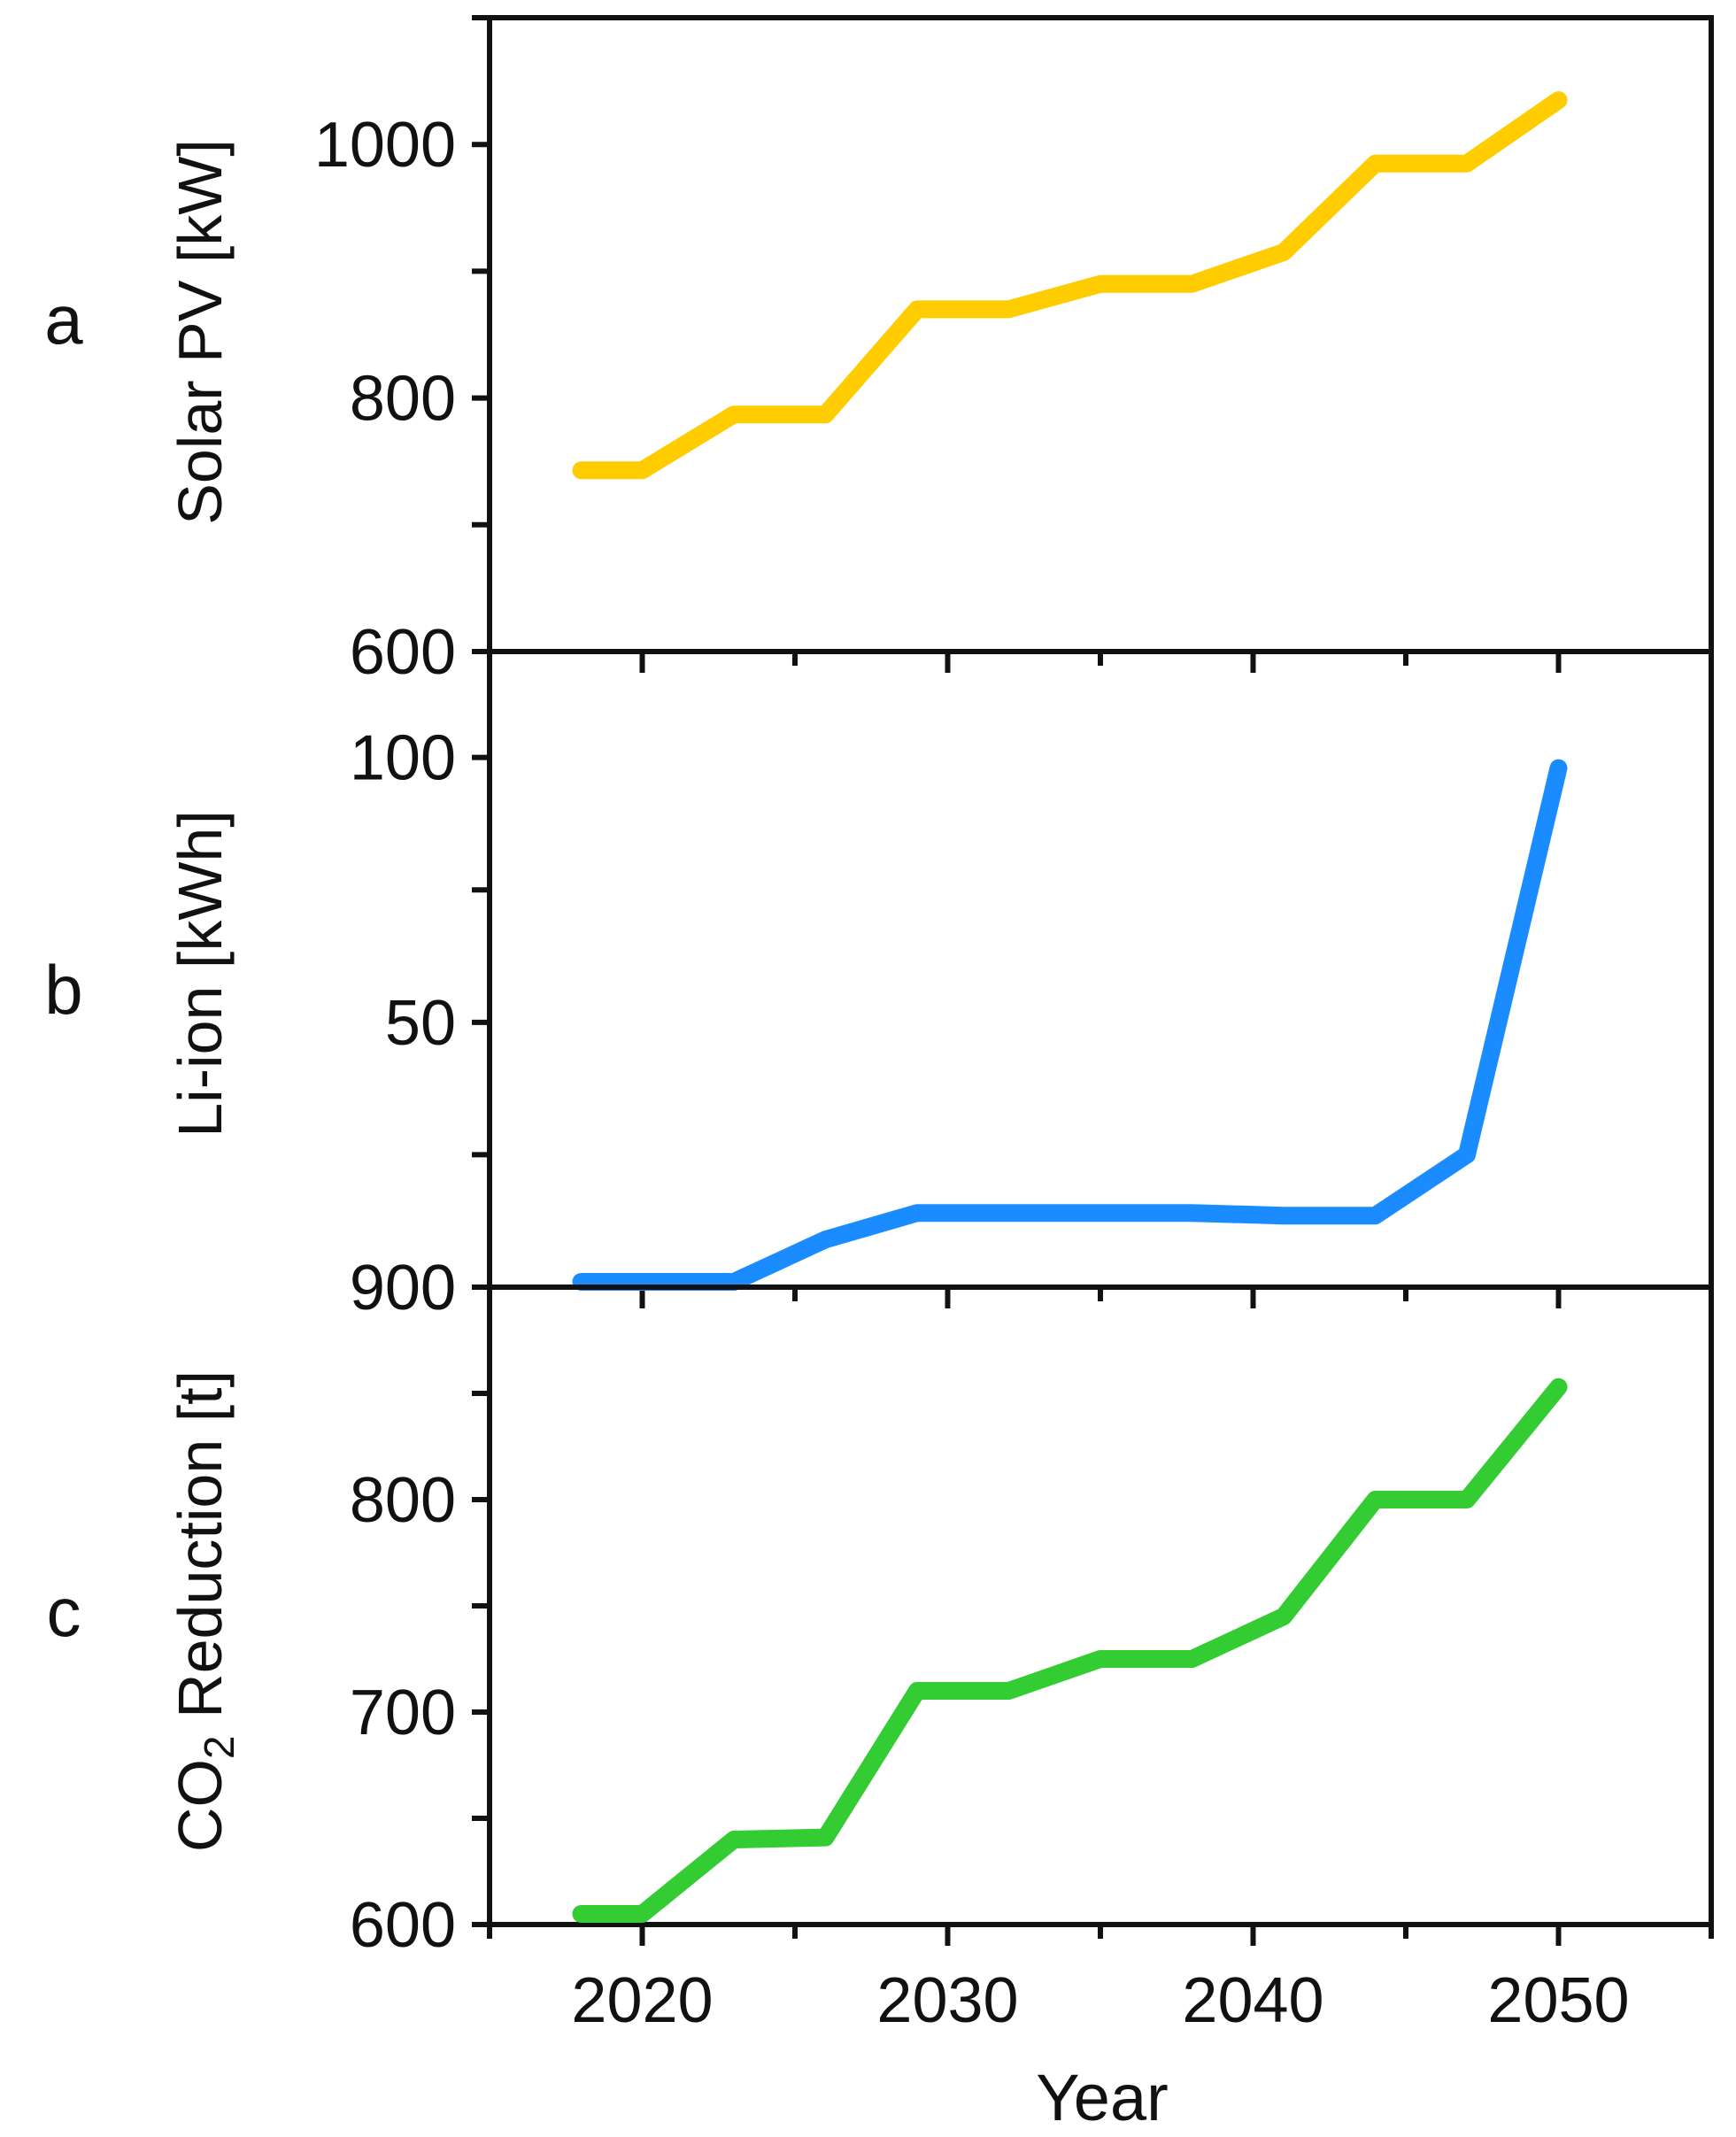 This screenshot has width=1736, height=2137. What do you see at coordinates (1070, 1025) in the screenshot?
I see `panel-b-line` at bounding box center [1070, 1025].